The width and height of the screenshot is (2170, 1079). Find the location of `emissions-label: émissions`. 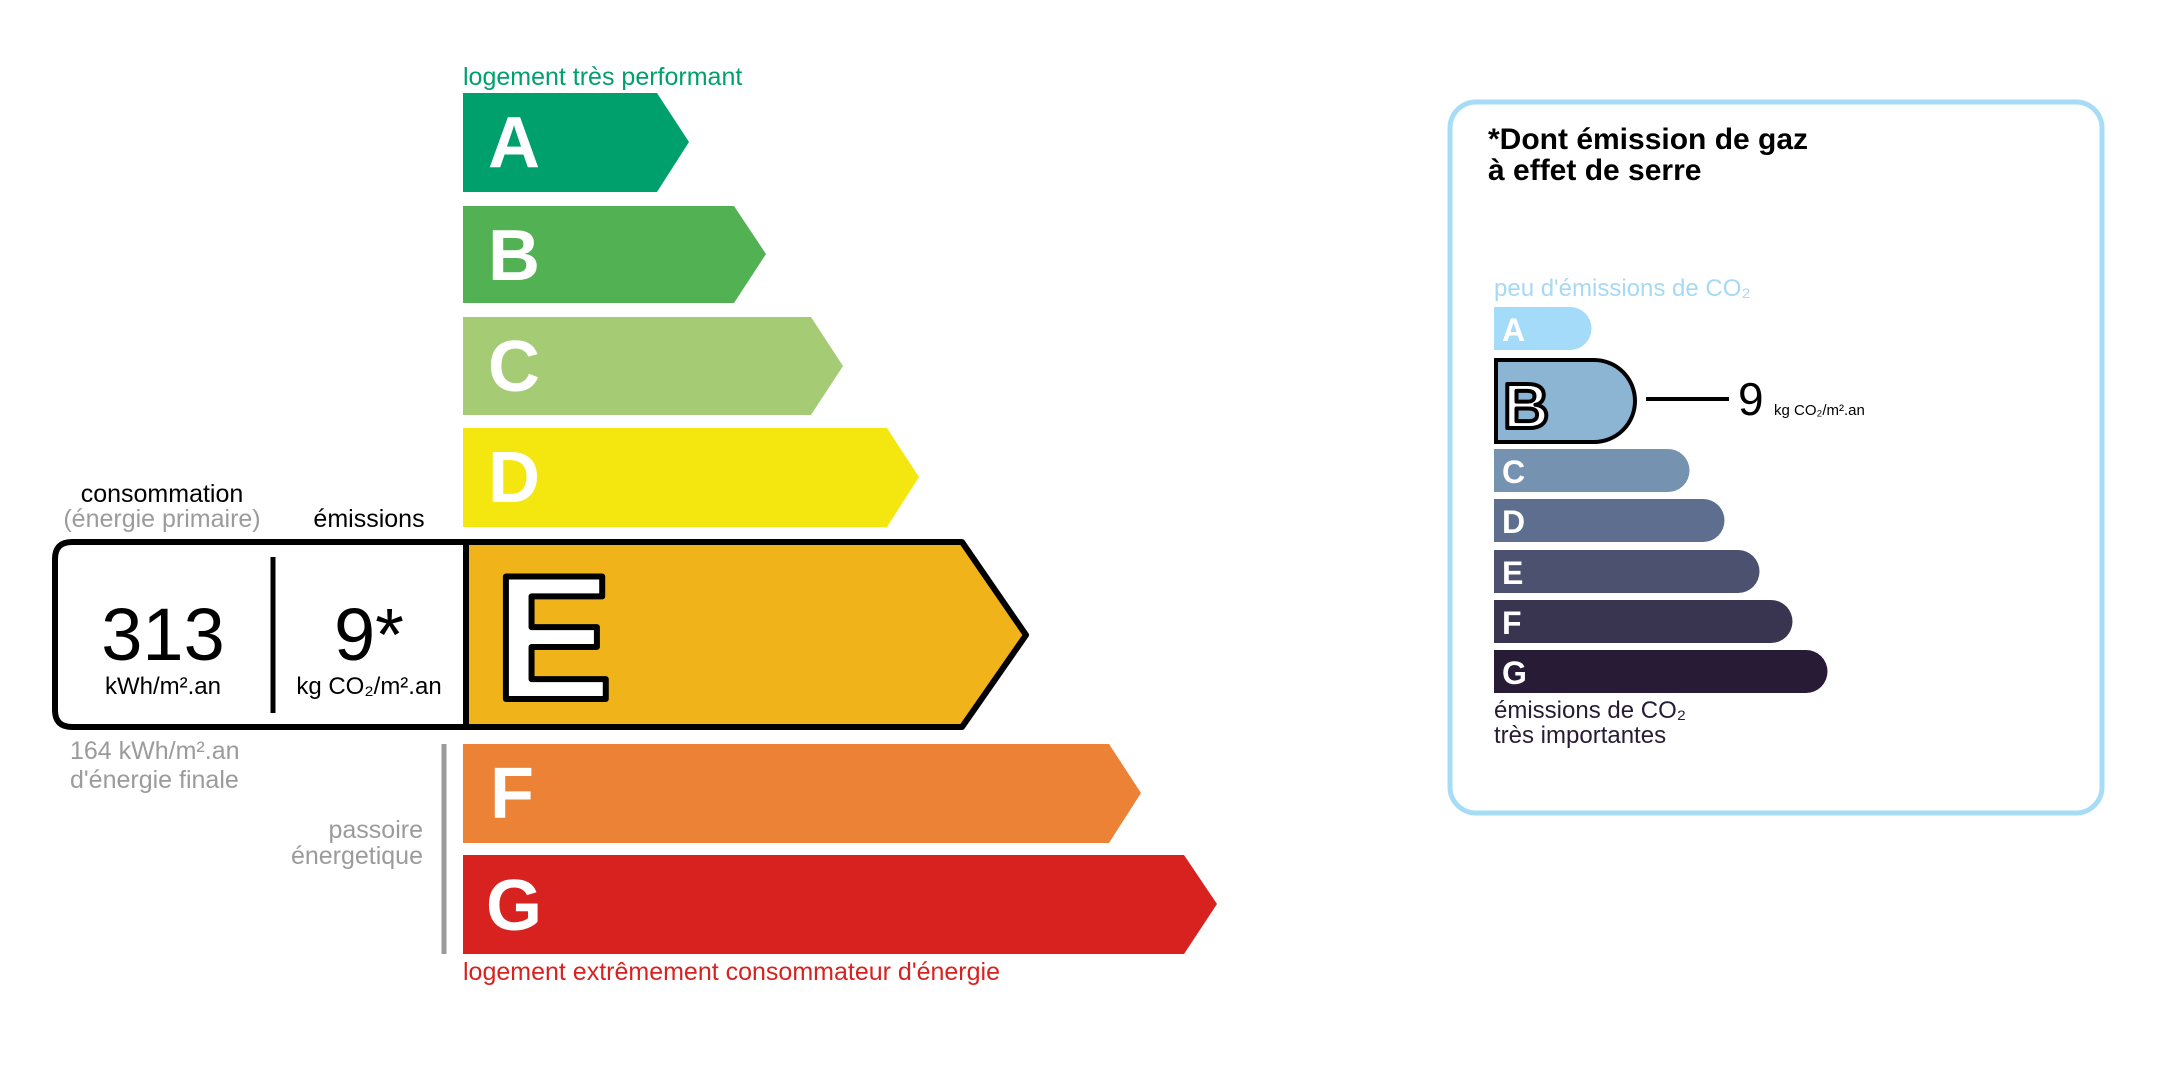

emissions-label: émissions is located at coordinates (368, 519).